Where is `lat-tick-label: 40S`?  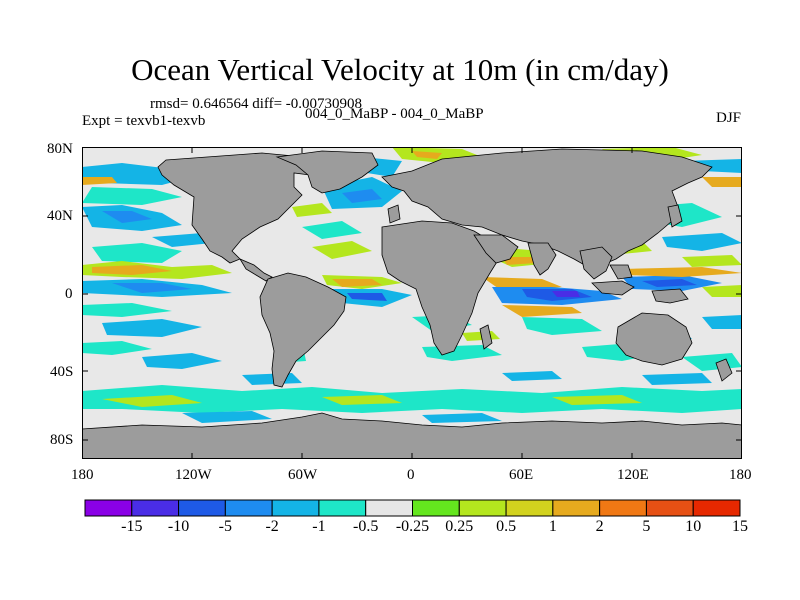 lat-tick-label: 40S is located at coordinates (62, 372).